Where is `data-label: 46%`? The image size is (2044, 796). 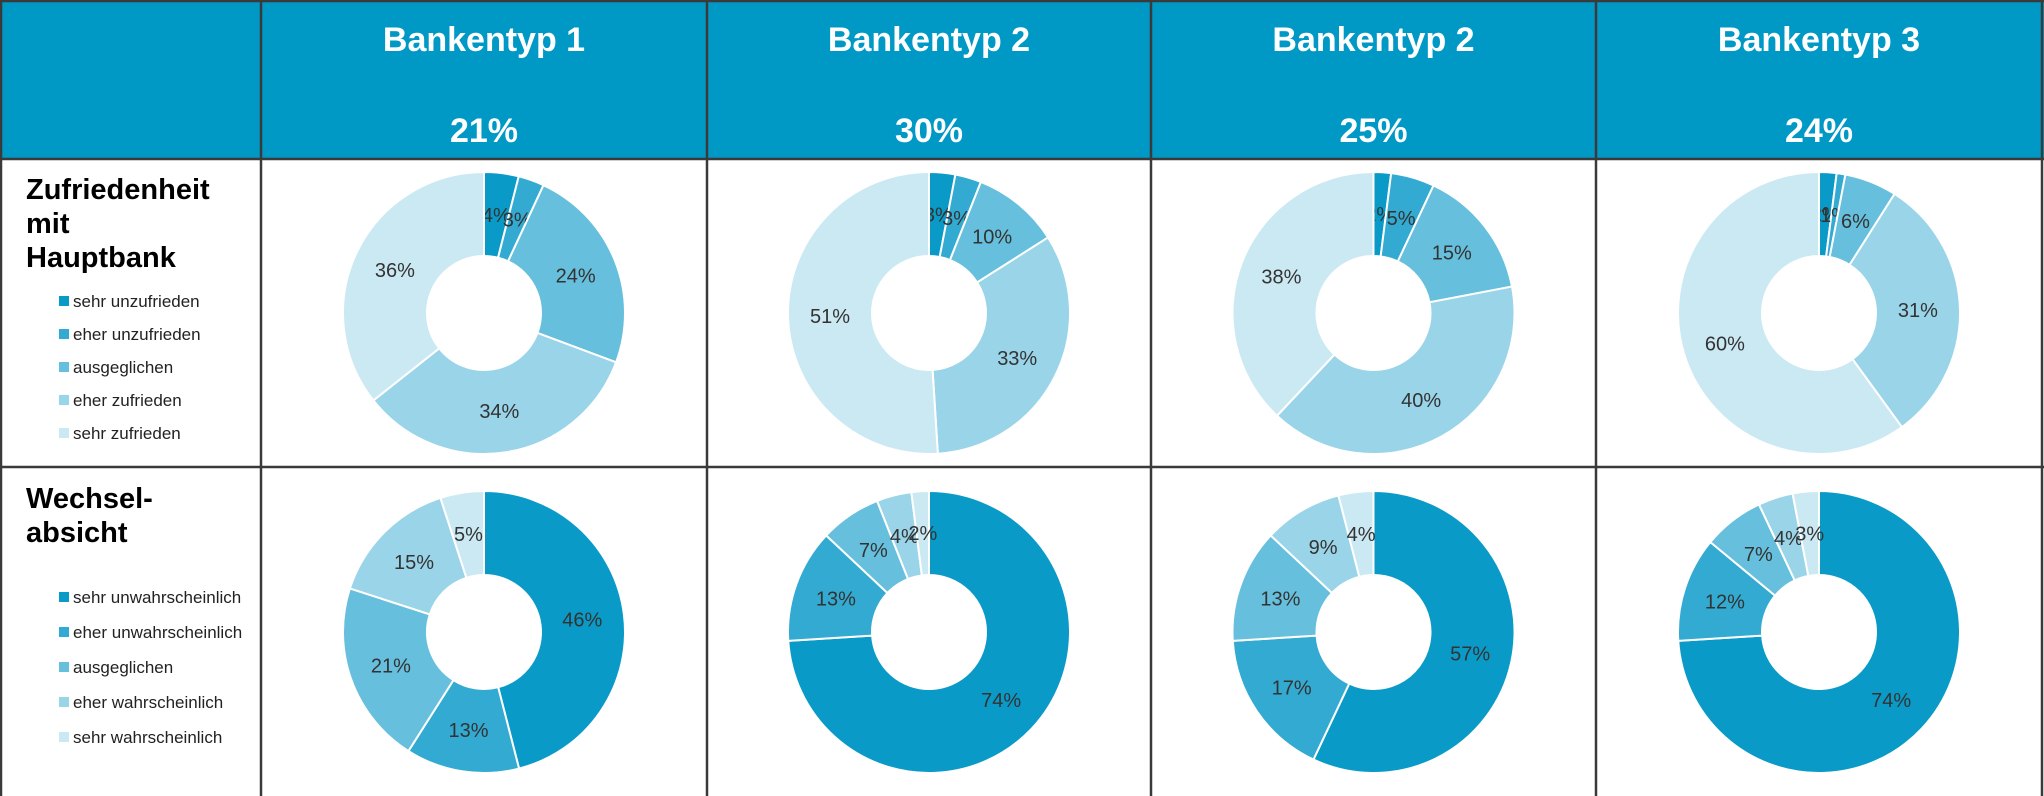
data-label: 46% is located at coordinates (582, 621).